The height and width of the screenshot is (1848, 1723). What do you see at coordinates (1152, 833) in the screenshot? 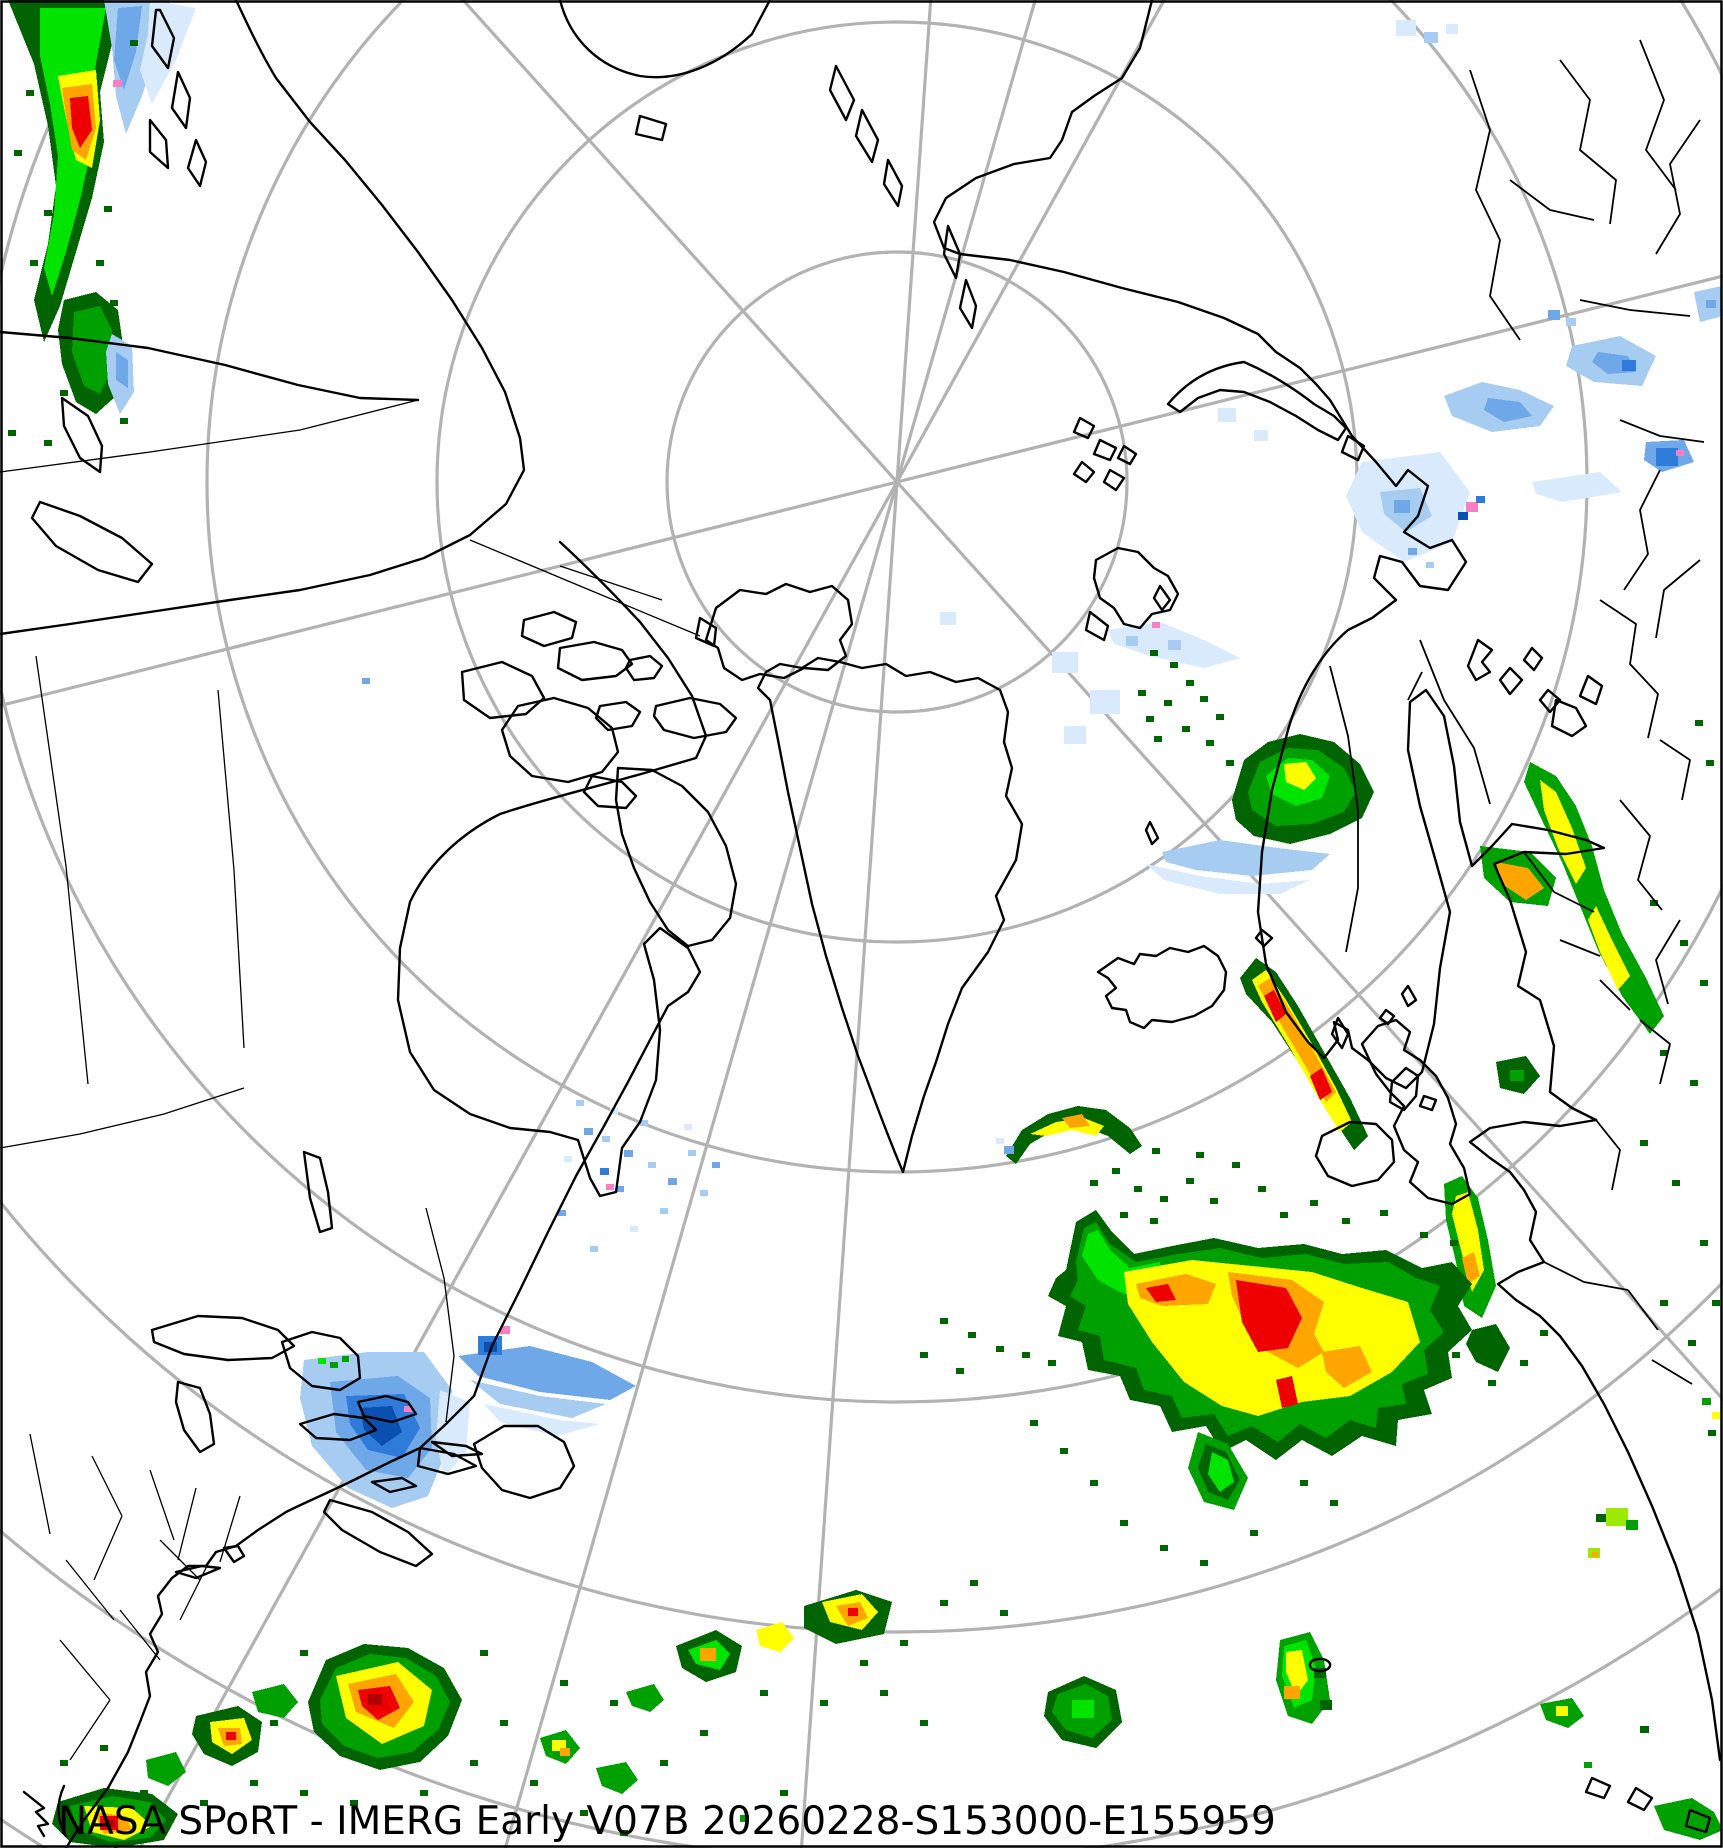
I see `jan-mayen-island` at bounding box center [1152, 833].